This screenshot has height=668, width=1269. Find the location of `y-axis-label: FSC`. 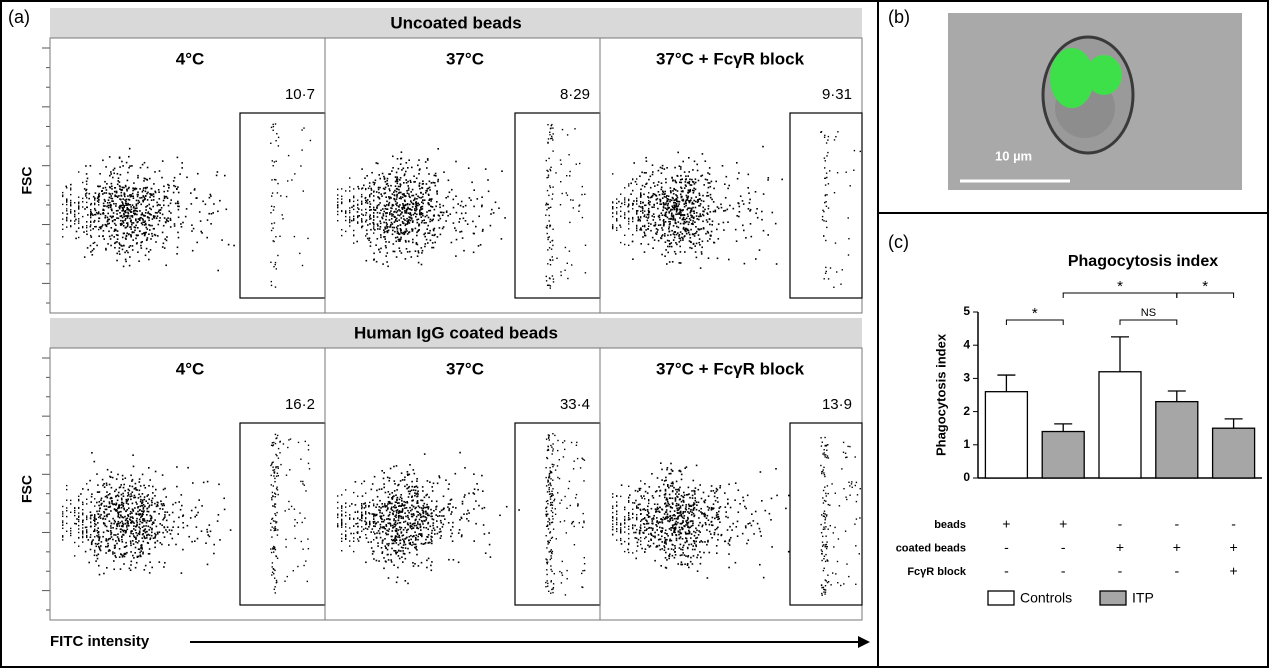

y-axis-label: FSC is located at coordinates (27, 489).